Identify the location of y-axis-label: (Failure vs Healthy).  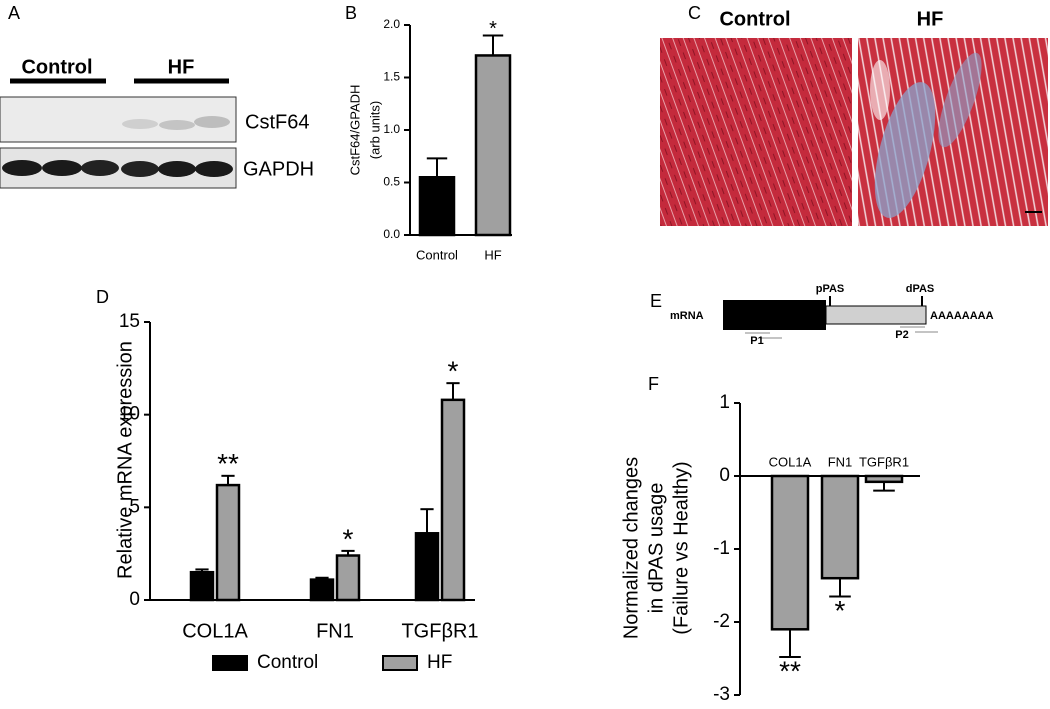
(681, 547).